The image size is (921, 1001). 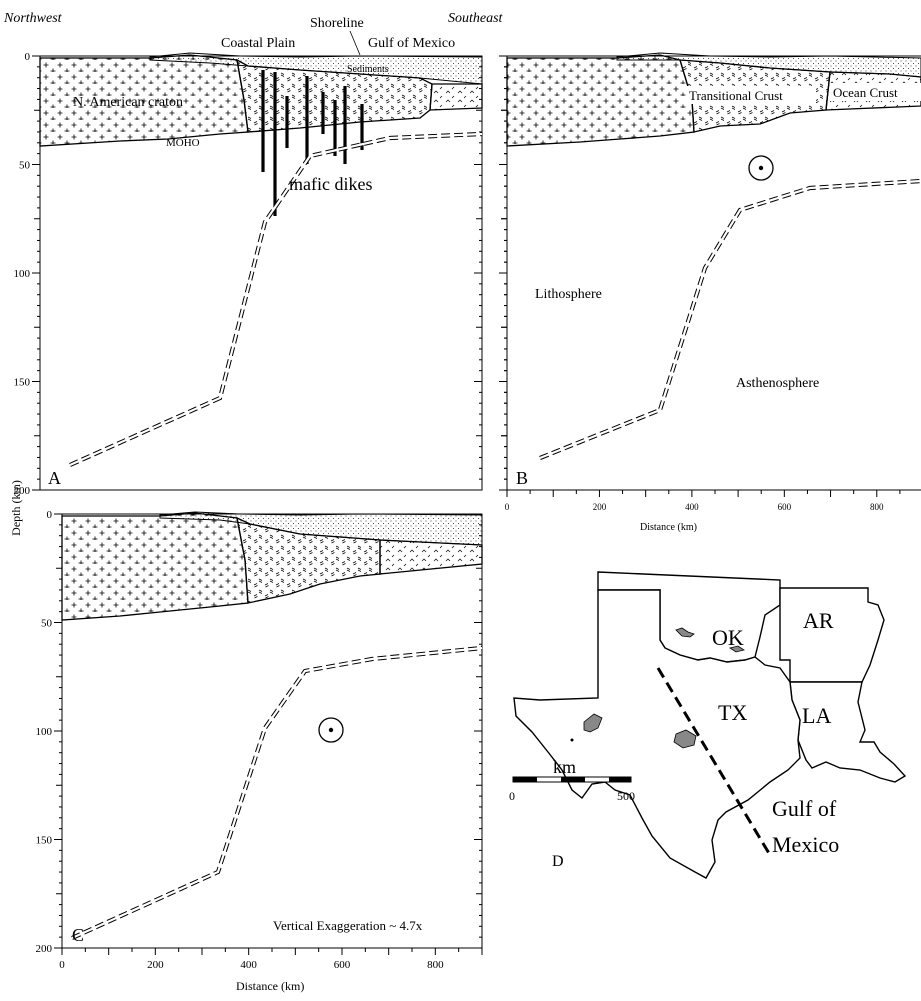 I want to click on x-tick-label-b: 800, so click(x=877, y=507).